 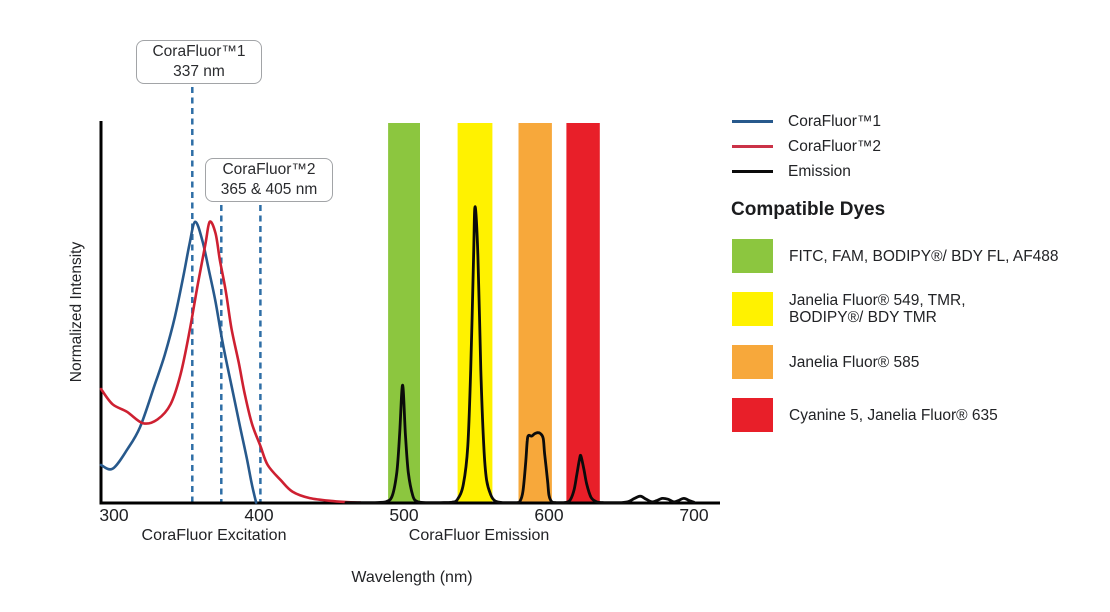 What do you see at coordinates (76, 312) in the screenshot?
I see `y-axis-title: Normalized Intensity` at bounding box center [76, 312].